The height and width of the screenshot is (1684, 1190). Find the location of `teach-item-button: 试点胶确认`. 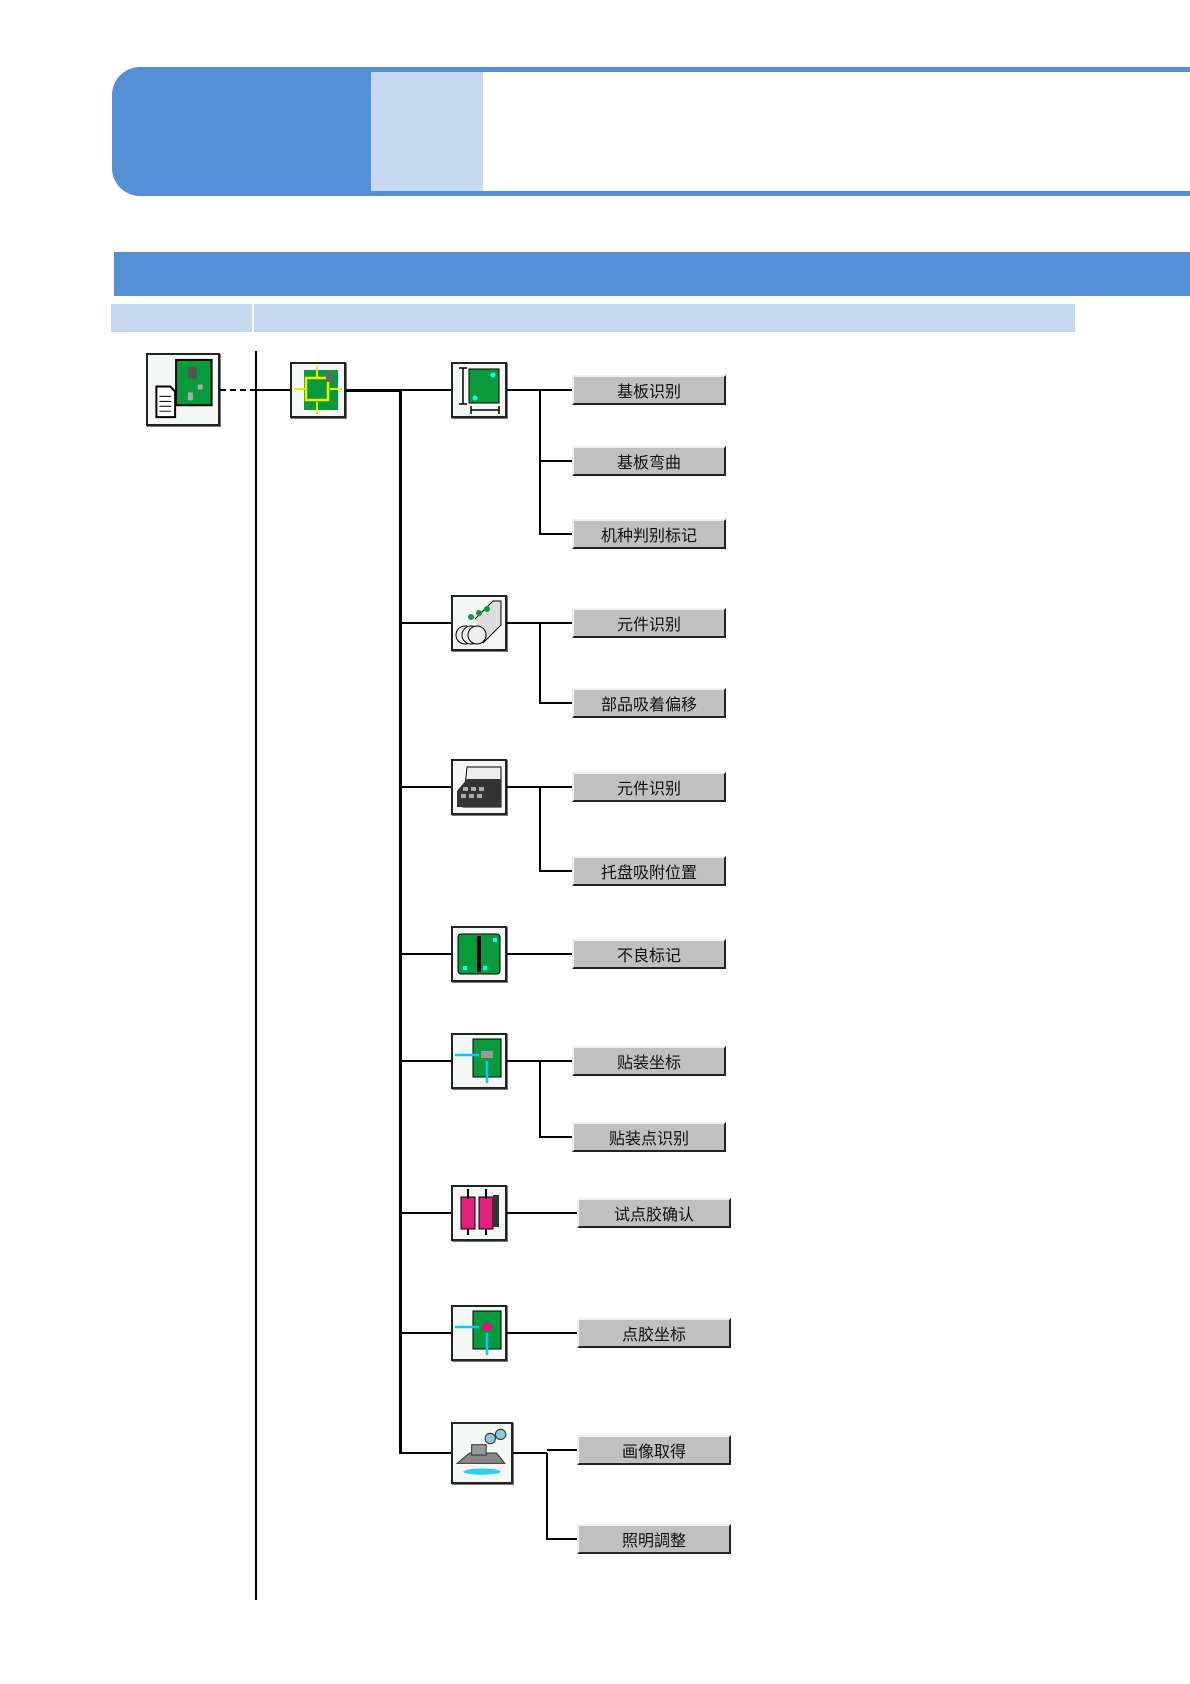

teach-item-button: 试点胶确认 is located at coordinates (654, 1213).